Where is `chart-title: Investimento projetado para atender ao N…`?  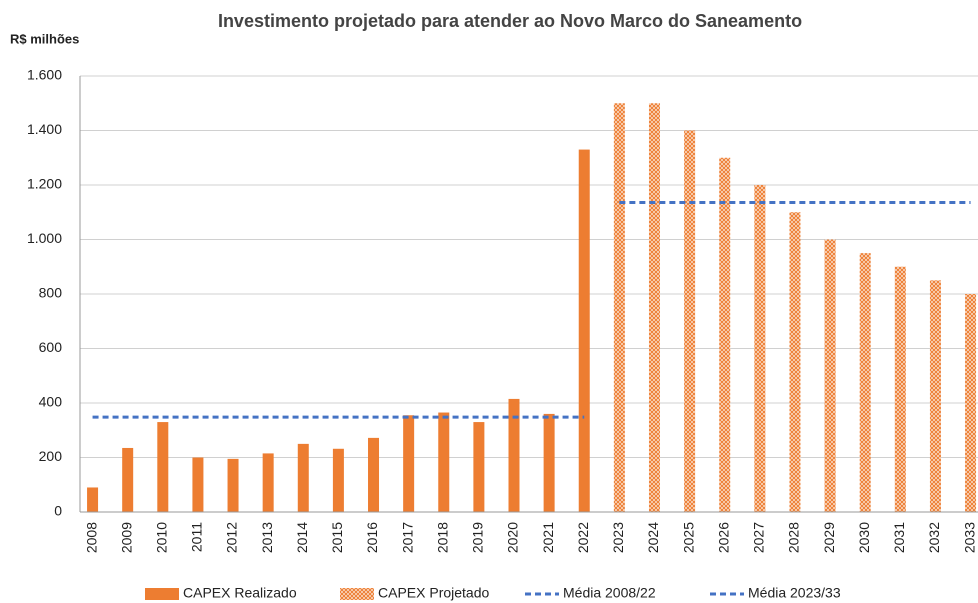
chart-title: Investimento projetado para atender ao N… is located at coordinates (510, 21).